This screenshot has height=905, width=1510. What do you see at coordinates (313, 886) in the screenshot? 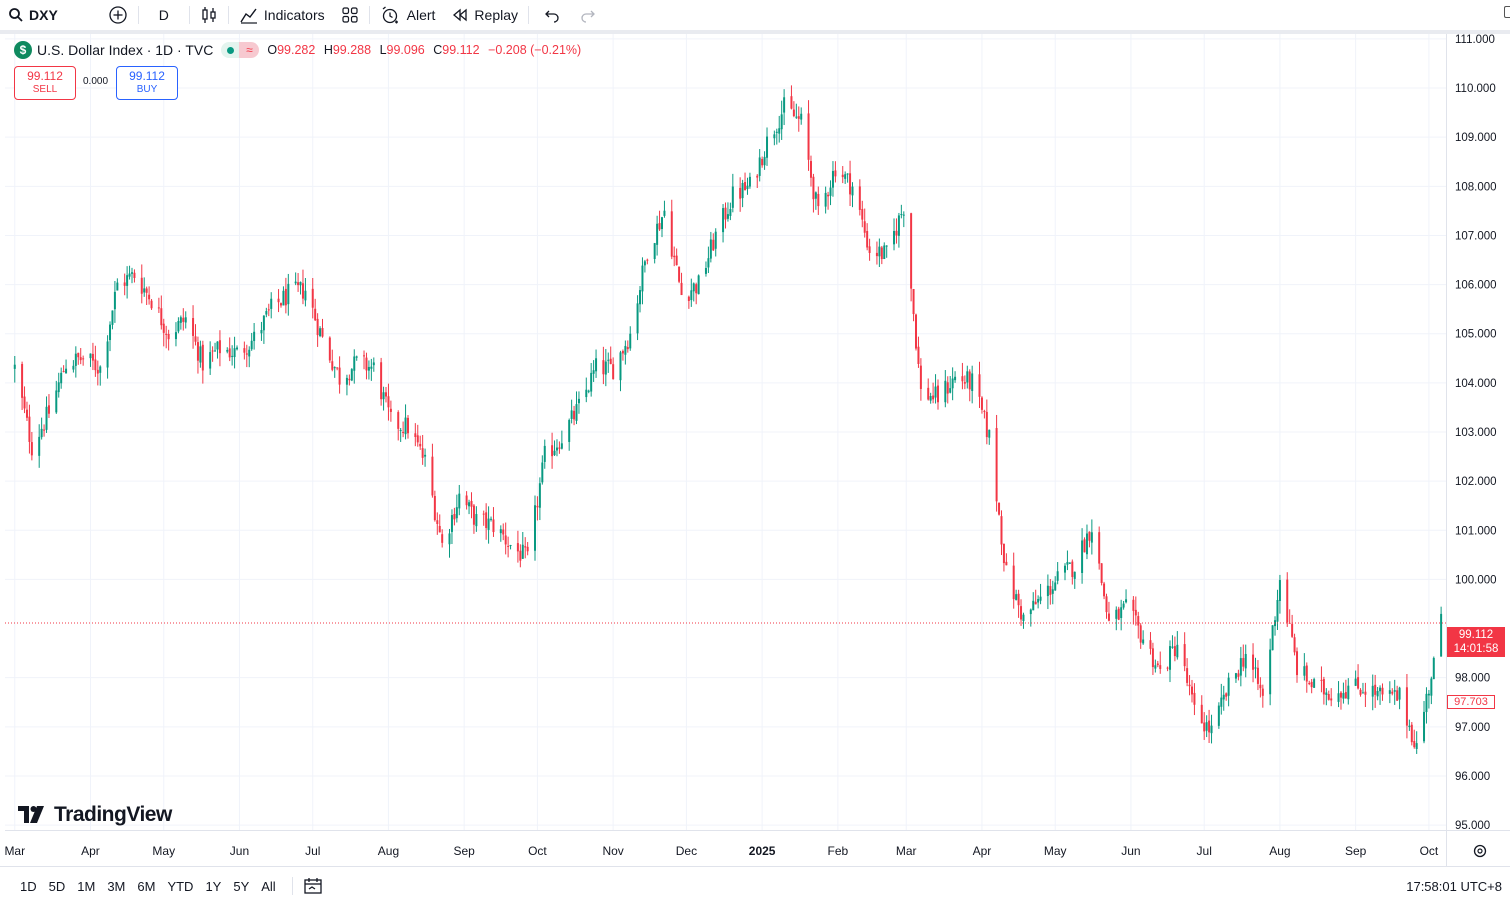
I see `goto-date-button` at bounding box center [313, 886].